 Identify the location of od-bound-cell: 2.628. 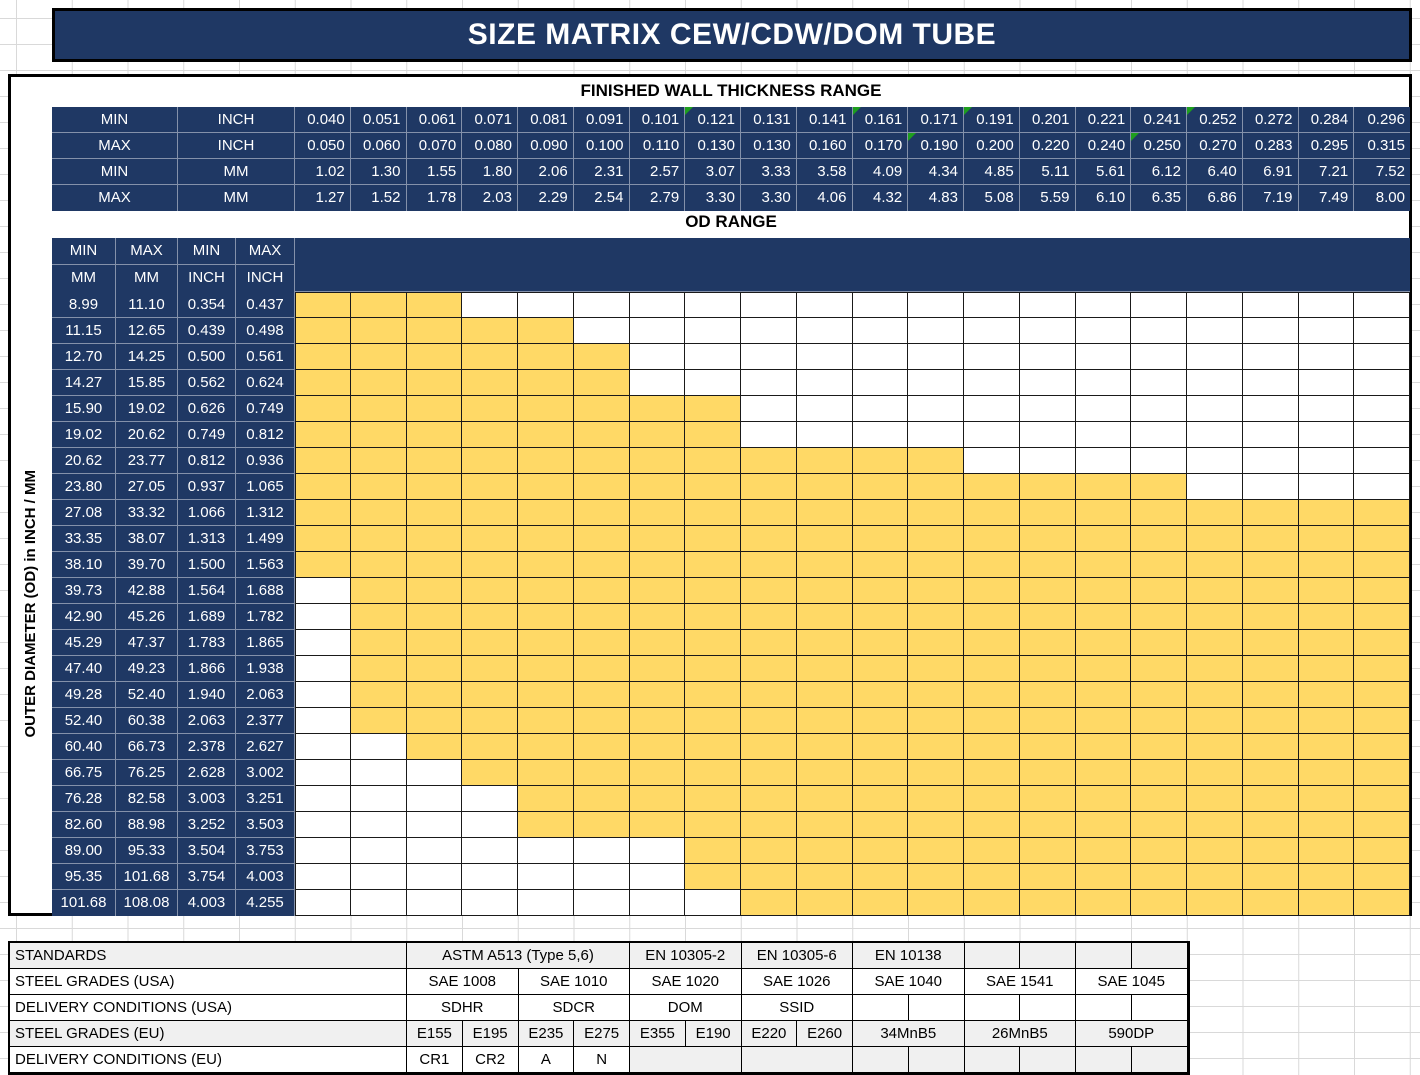
(207, 773).